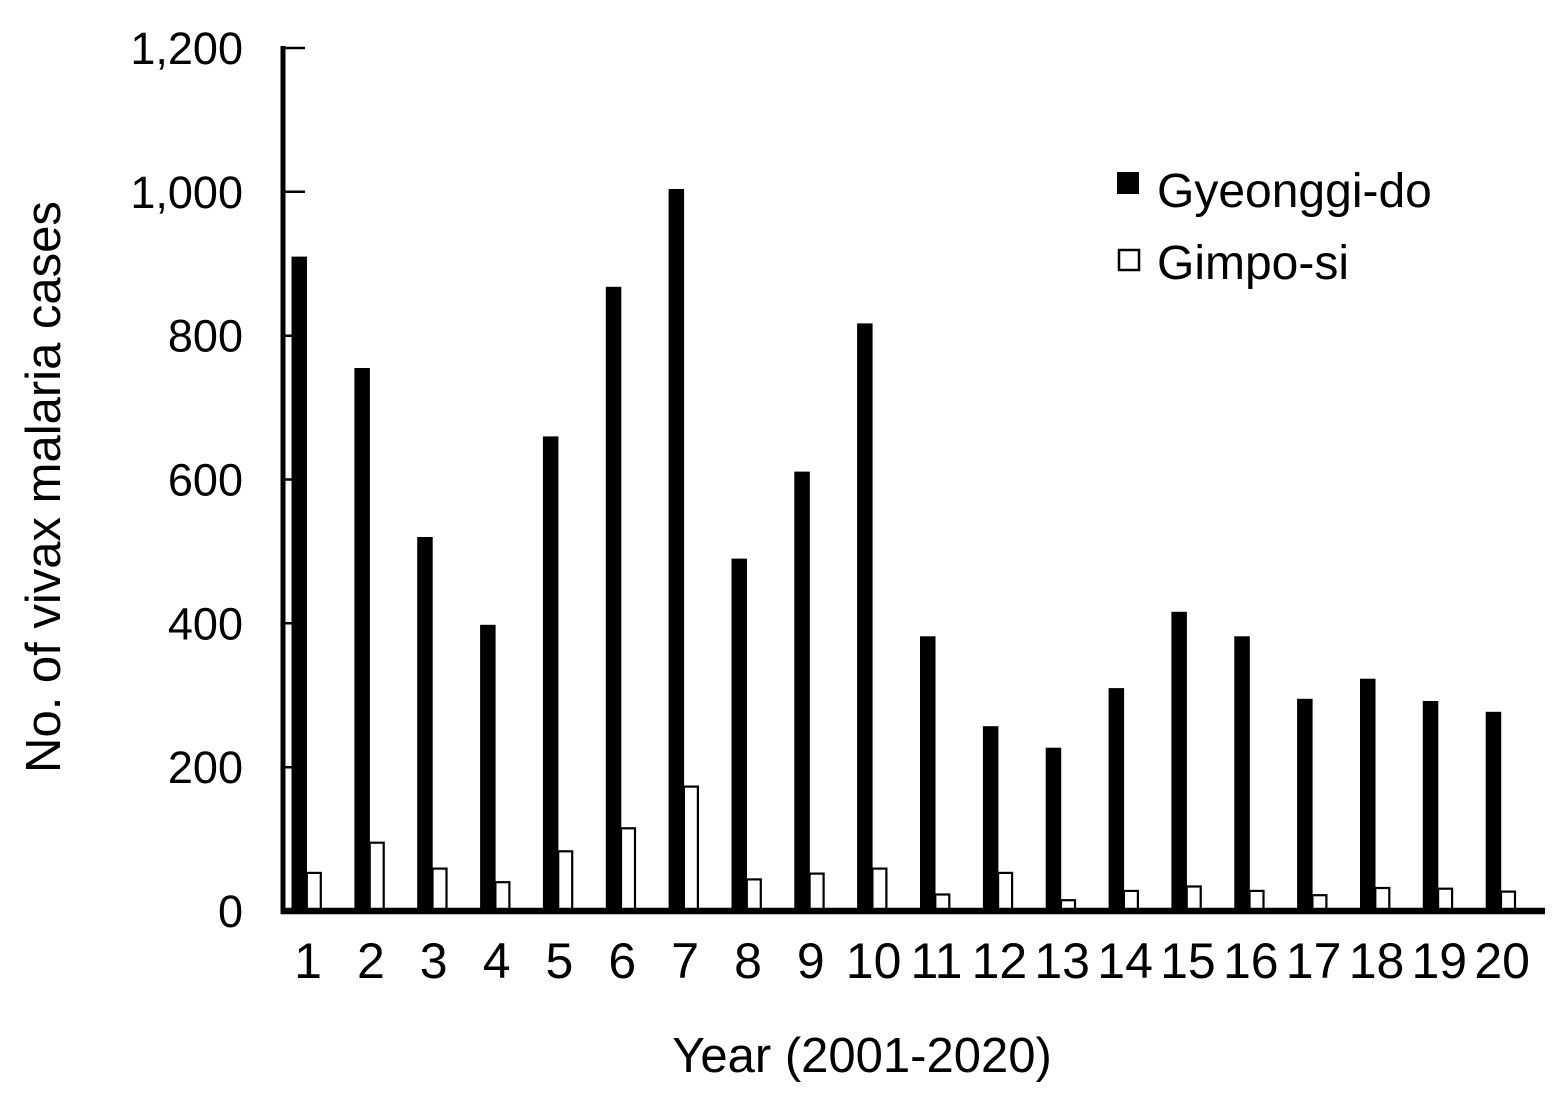 The height and width of the screenshot is (1116, 1562). What do you see at coordinates (1274, 227) in the screenshot?
I see `legend: Gyeonggi-do Gimpo-si` at bounding box center [1274, 227].